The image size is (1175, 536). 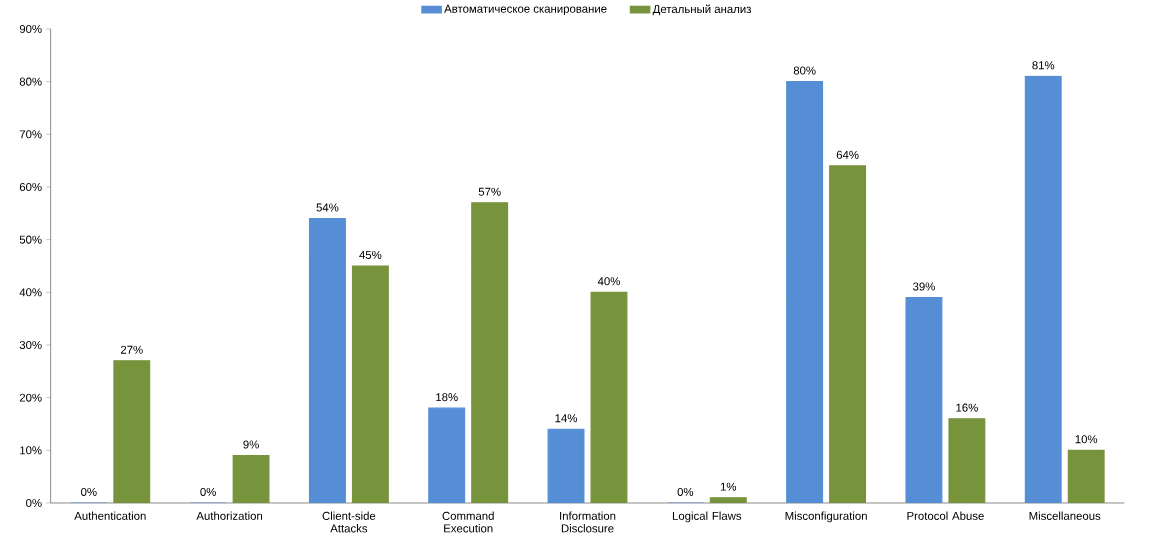 What do you see at coordinates (327, 207) in the screenshot?
I see `data-label: 54%` at bounding box center [327, 207].